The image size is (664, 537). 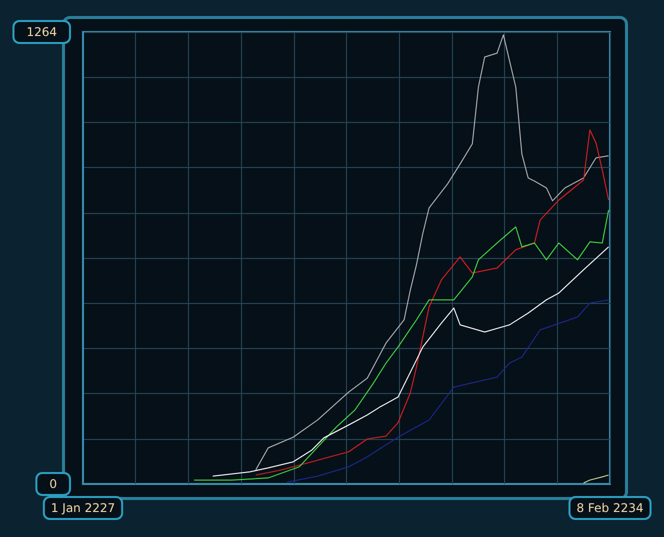 What do you see at coordinates (83, 508) in the screenshot?
I see `x-tick-label: 1 Jan 2227` at bounding box center [83, 508].